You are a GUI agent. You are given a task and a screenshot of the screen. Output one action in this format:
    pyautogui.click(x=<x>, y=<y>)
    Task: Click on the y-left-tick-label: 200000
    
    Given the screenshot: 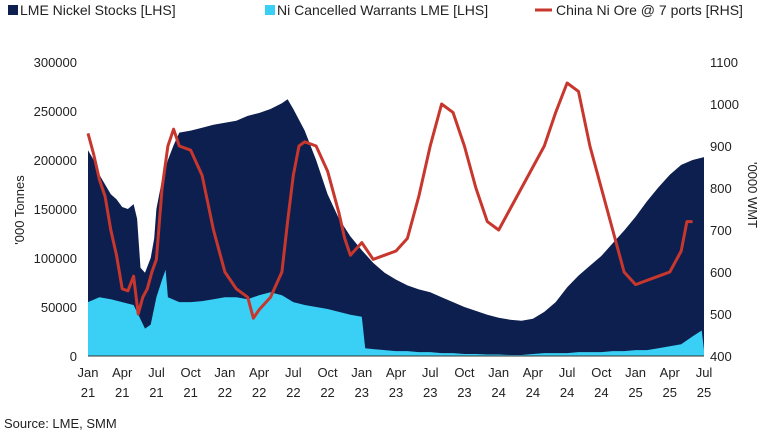 What is the action you would take?
    pyautogui.click(x=55, y=160)
    